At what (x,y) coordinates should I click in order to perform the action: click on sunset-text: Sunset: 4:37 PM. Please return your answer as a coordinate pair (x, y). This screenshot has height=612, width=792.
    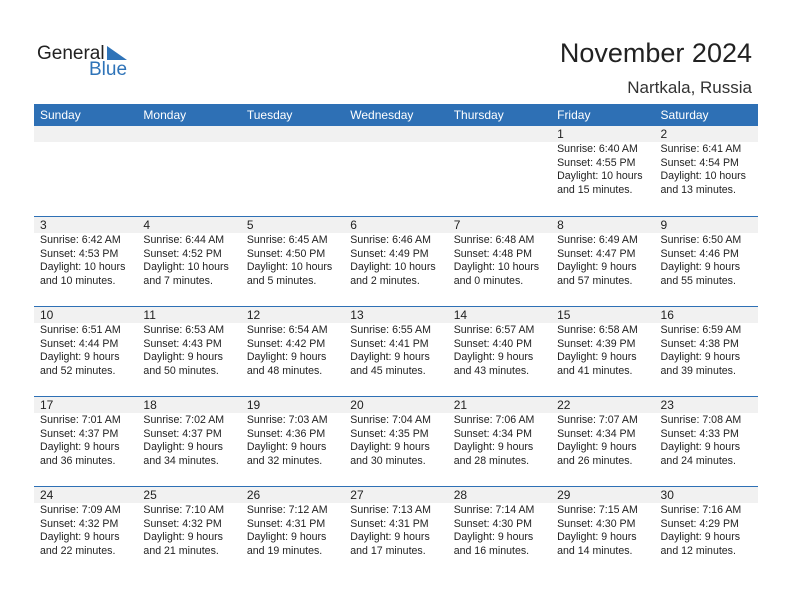
    Looking at the image, I should click on (182, 433).